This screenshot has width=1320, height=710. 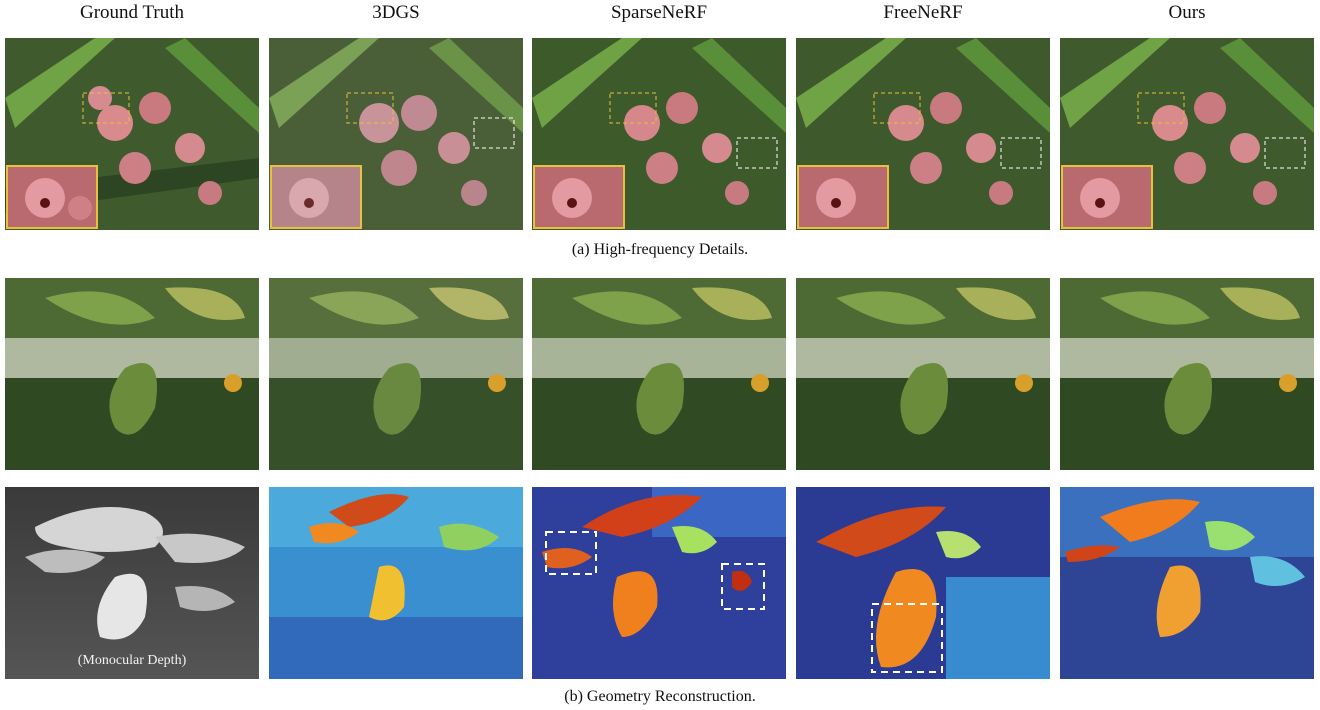 I want to click on column-header-sparsenerf: SparseNeRF, so click(x=659, y=12).